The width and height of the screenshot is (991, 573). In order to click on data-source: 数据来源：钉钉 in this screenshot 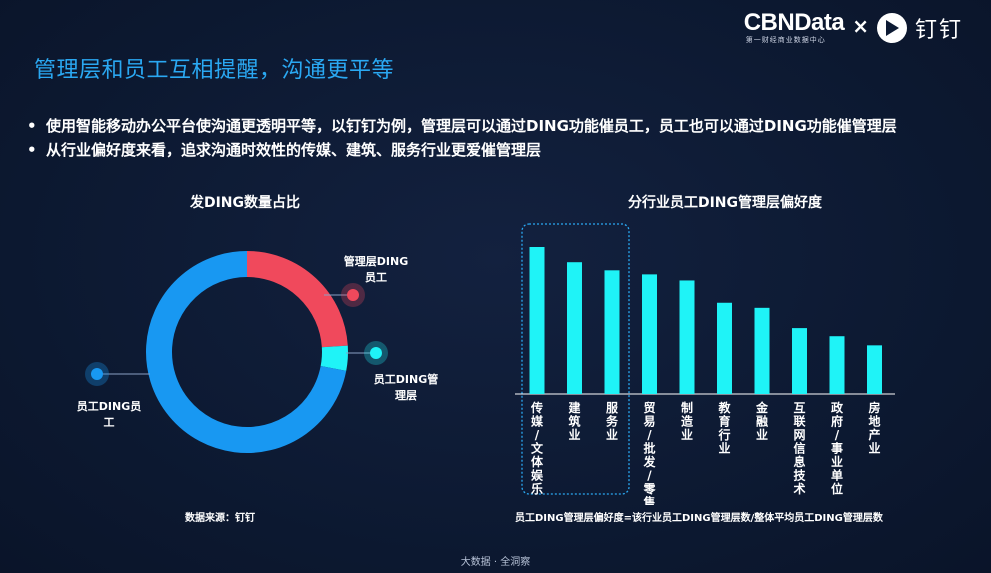, I will do `click(220, 518)`.